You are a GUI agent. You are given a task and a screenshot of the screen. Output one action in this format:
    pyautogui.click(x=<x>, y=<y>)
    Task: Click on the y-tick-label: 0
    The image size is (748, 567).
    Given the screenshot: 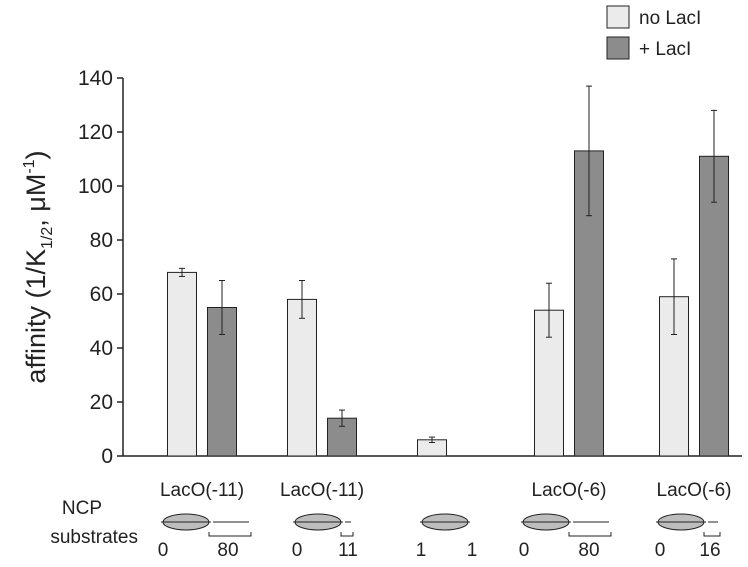 What is the action you would take?
    pyautogui.click(x=107, y=456)
    